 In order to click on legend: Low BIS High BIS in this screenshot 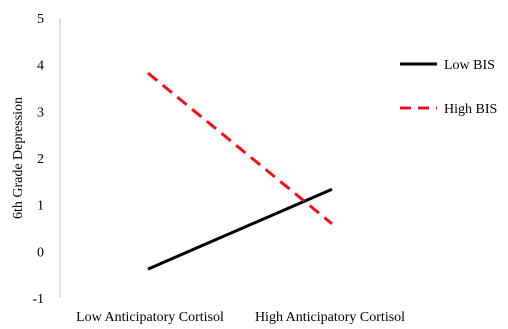, I will do `click(448, 87)`.